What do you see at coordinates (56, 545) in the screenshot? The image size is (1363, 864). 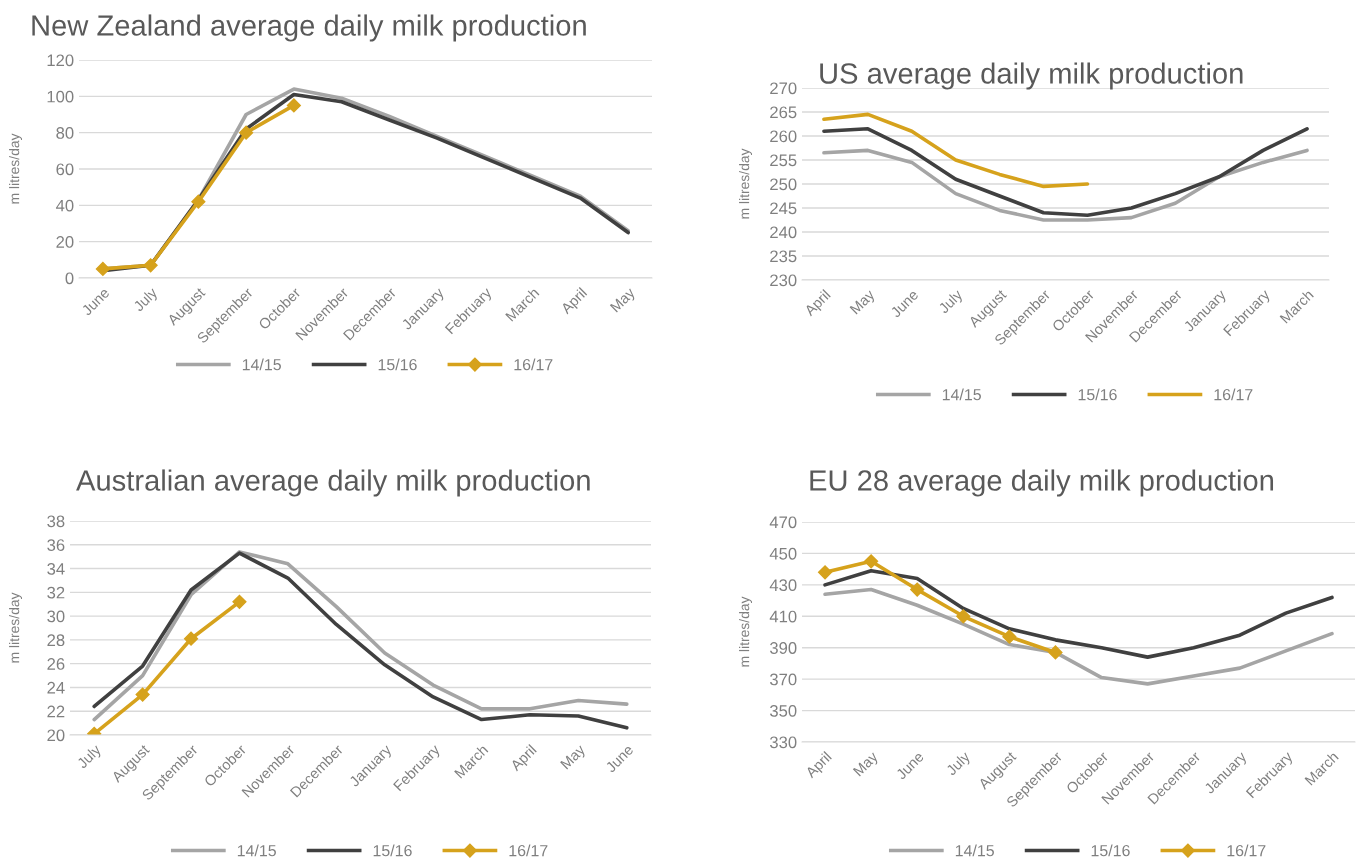 I see `y-tick-label: 36` at bounding box center [56, 545].